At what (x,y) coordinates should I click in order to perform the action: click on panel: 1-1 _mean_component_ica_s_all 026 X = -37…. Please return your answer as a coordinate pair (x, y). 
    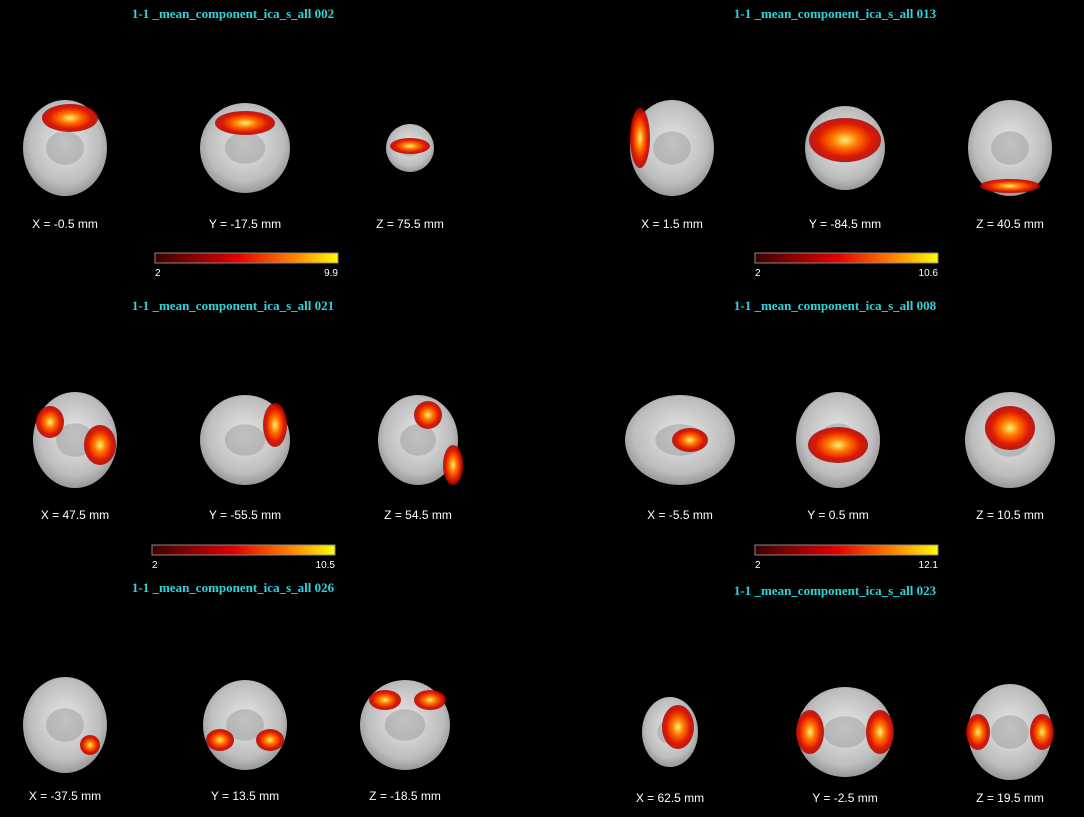
    Looking at the image, I should click on (236, 691).